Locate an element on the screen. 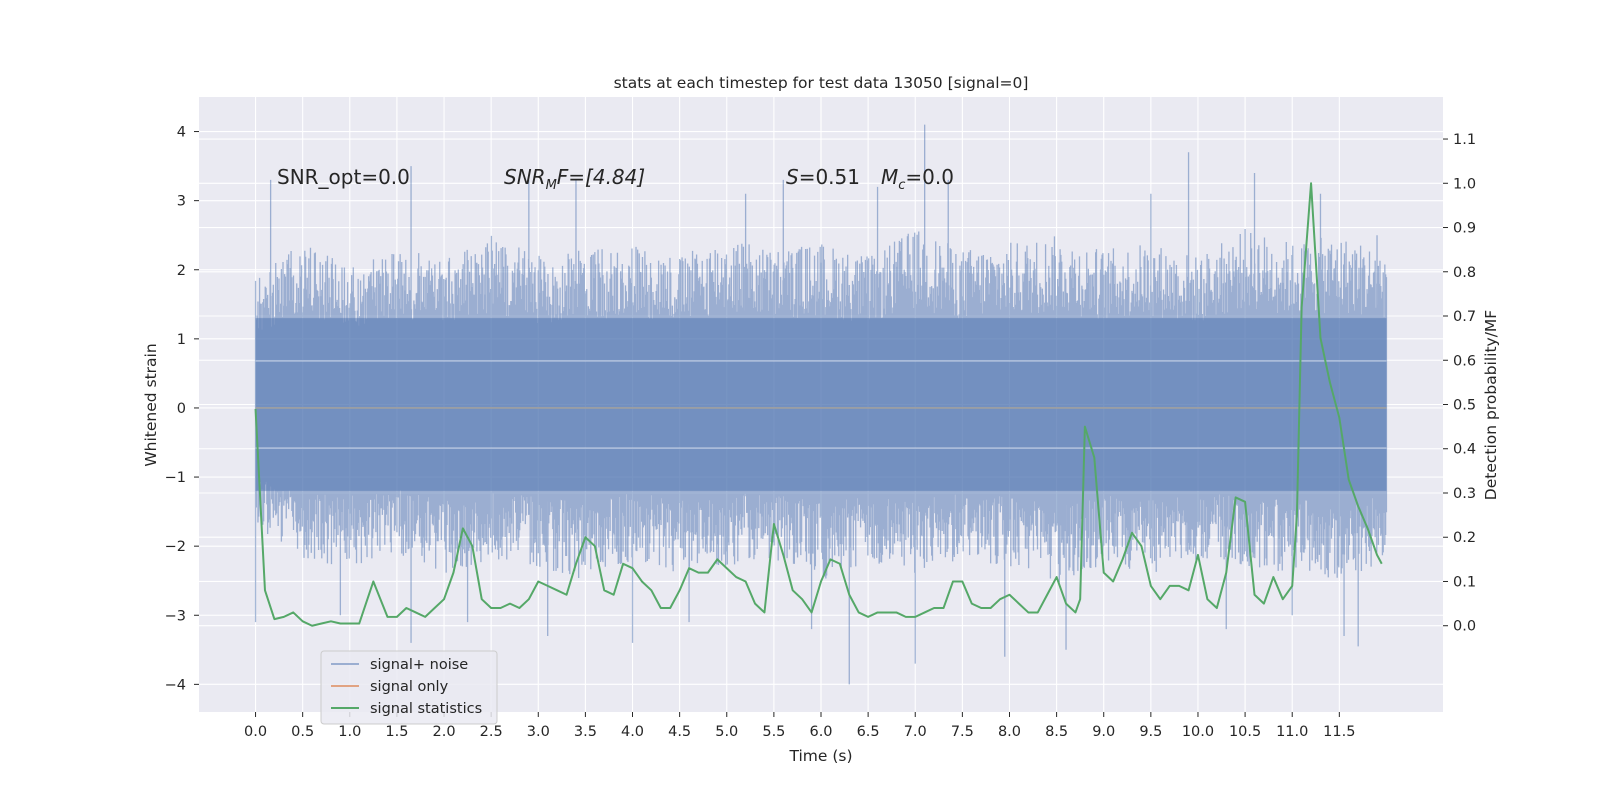 Image resolution: width=1600 pixels, height=800 pixels. y2-tick-label: 0.6 is located at coordinates (1464, 361).